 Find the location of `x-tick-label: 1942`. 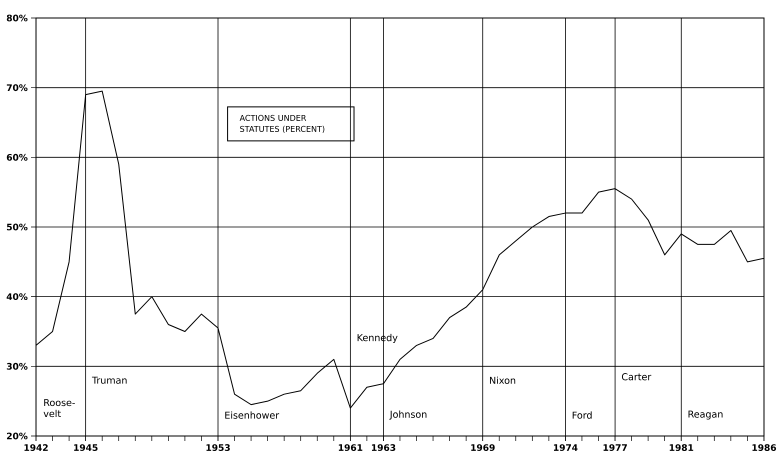

x-tick-label: 1942 is located at coordinates (36, 447).